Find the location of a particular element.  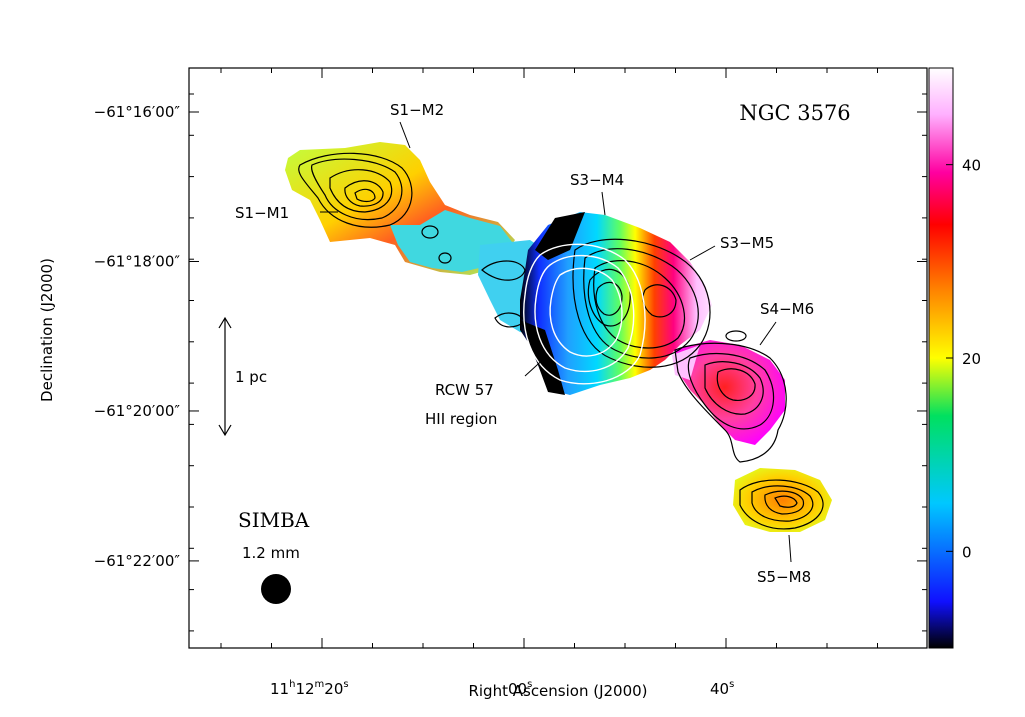

colorbar-tick-label-2: 40 is located at coordinates (971, 166).